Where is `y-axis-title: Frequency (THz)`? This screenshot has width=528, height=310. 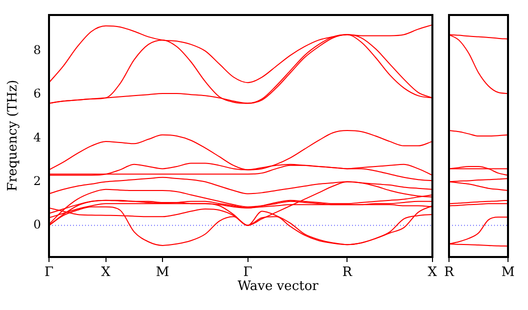 y-axis-title: Frequency (THz) is located at coordinates (13, 136).